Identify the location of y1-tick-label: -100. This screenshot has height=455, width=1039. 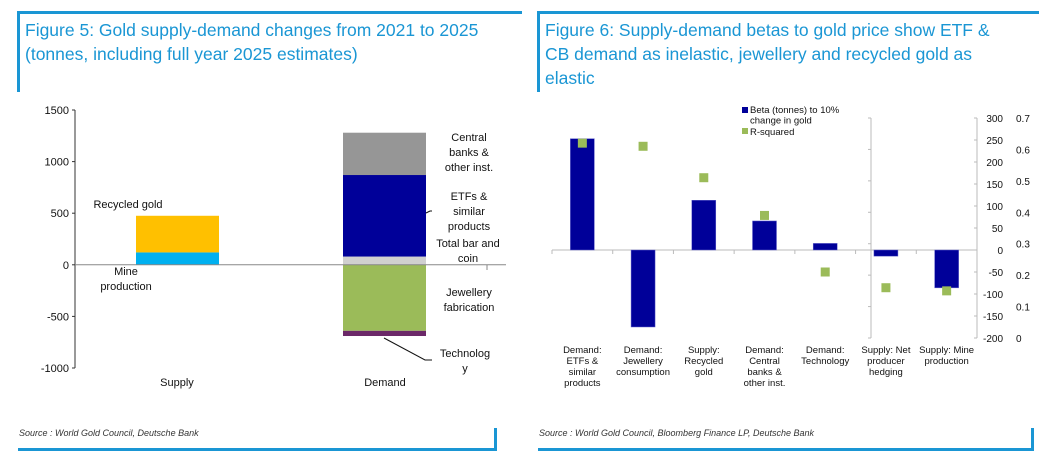
(993, 295).